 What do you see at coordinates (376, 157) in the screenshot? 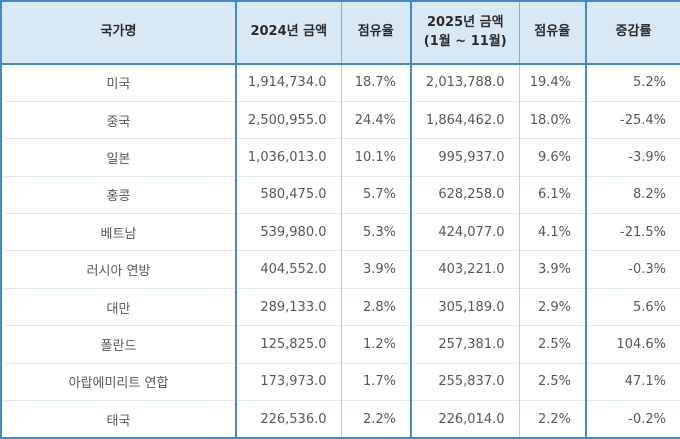
I see `cell-share-2024: 10.1%` at bounding box center [376, 157].